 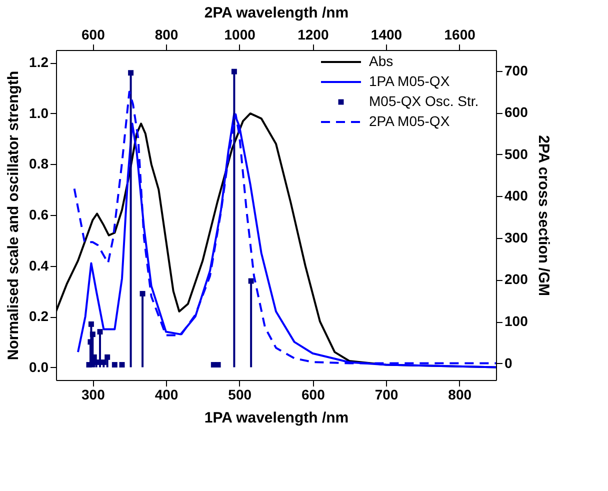 I want to click on y2-tick-label: 600, so click(x=516, y=112).